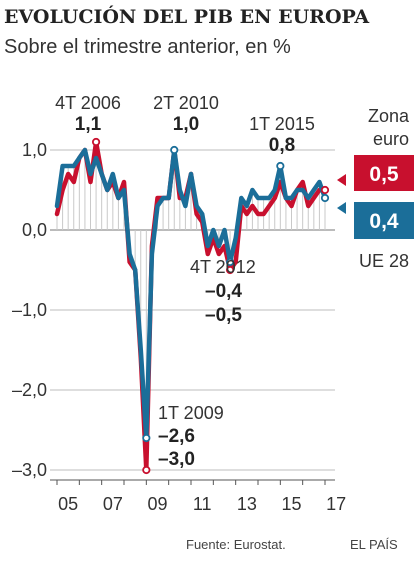 The height and width of the screenshot is (578, 414). What do you see at coordinates (88, 124) in the screenshot?
I see `annotation-value: 1,1` at bounding box center [88, 124].